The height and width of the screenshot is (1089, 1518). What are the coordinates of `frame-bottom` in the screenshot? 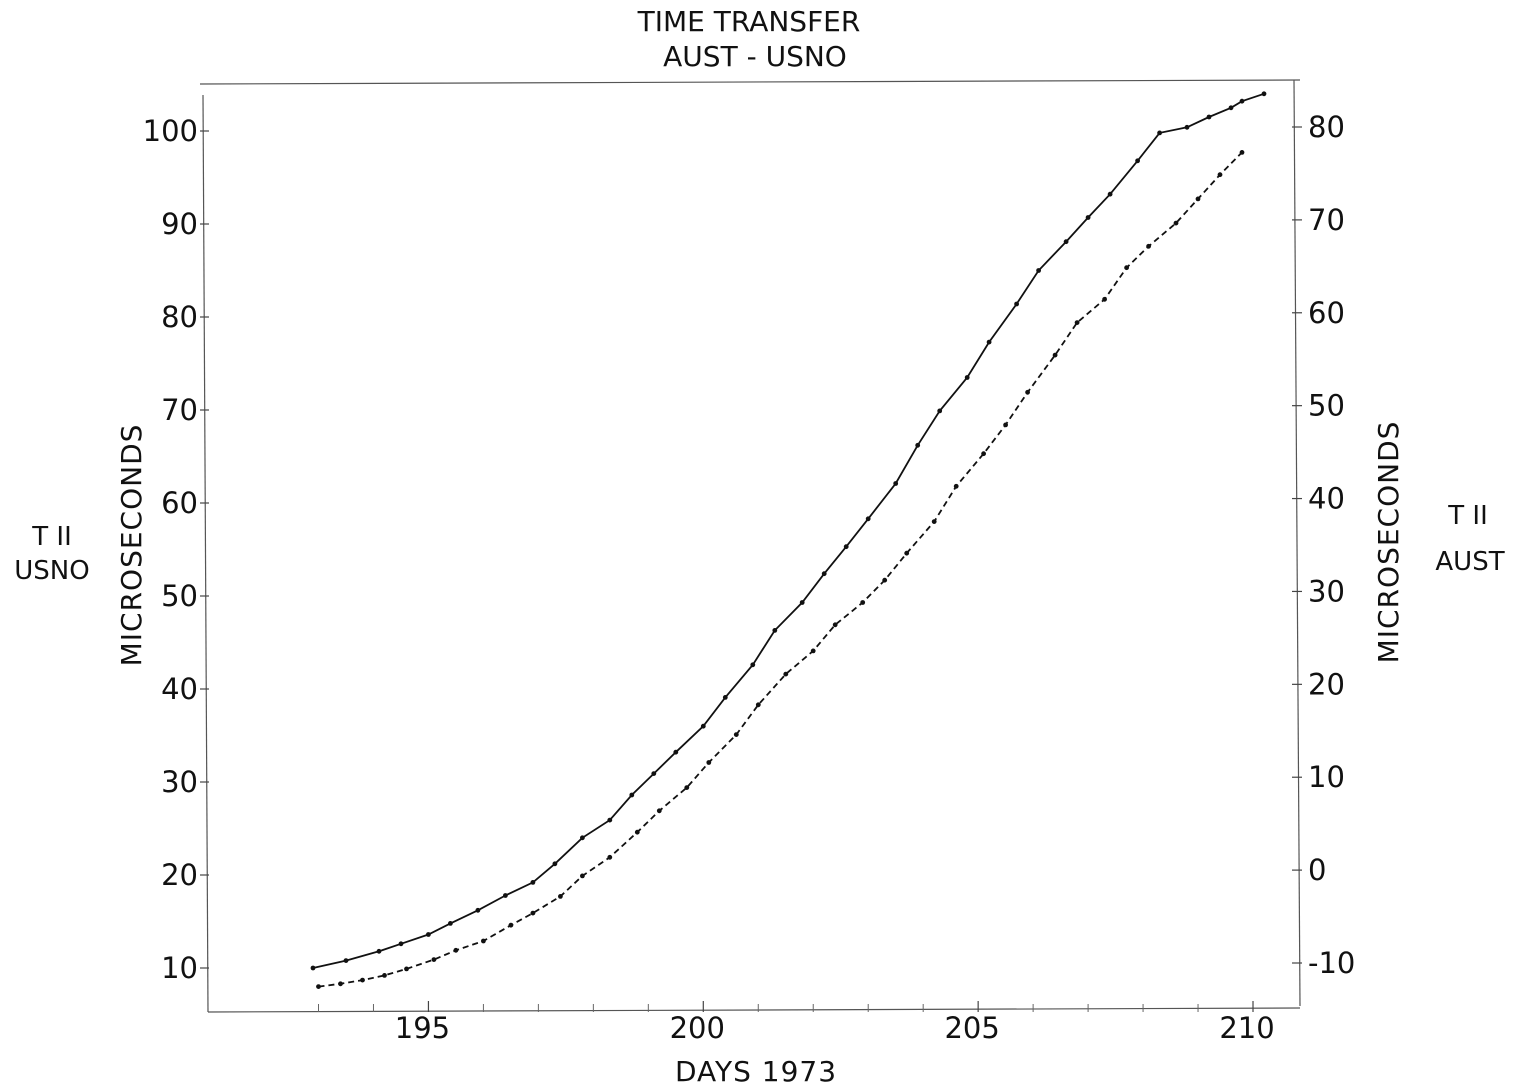 It's located at (754, 1010).